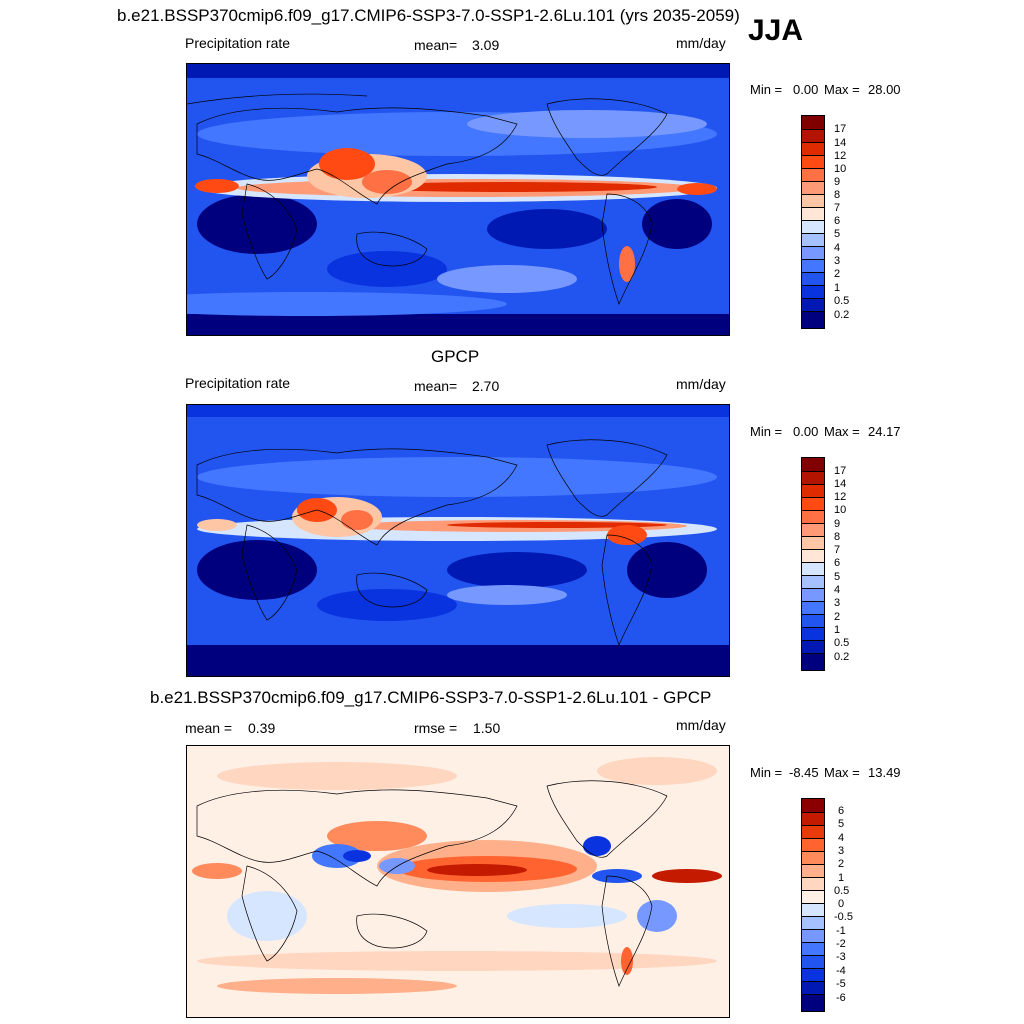  Describe the element at coordinates (458, 199) in the screenshot. I see `precip-map-model` at that location.